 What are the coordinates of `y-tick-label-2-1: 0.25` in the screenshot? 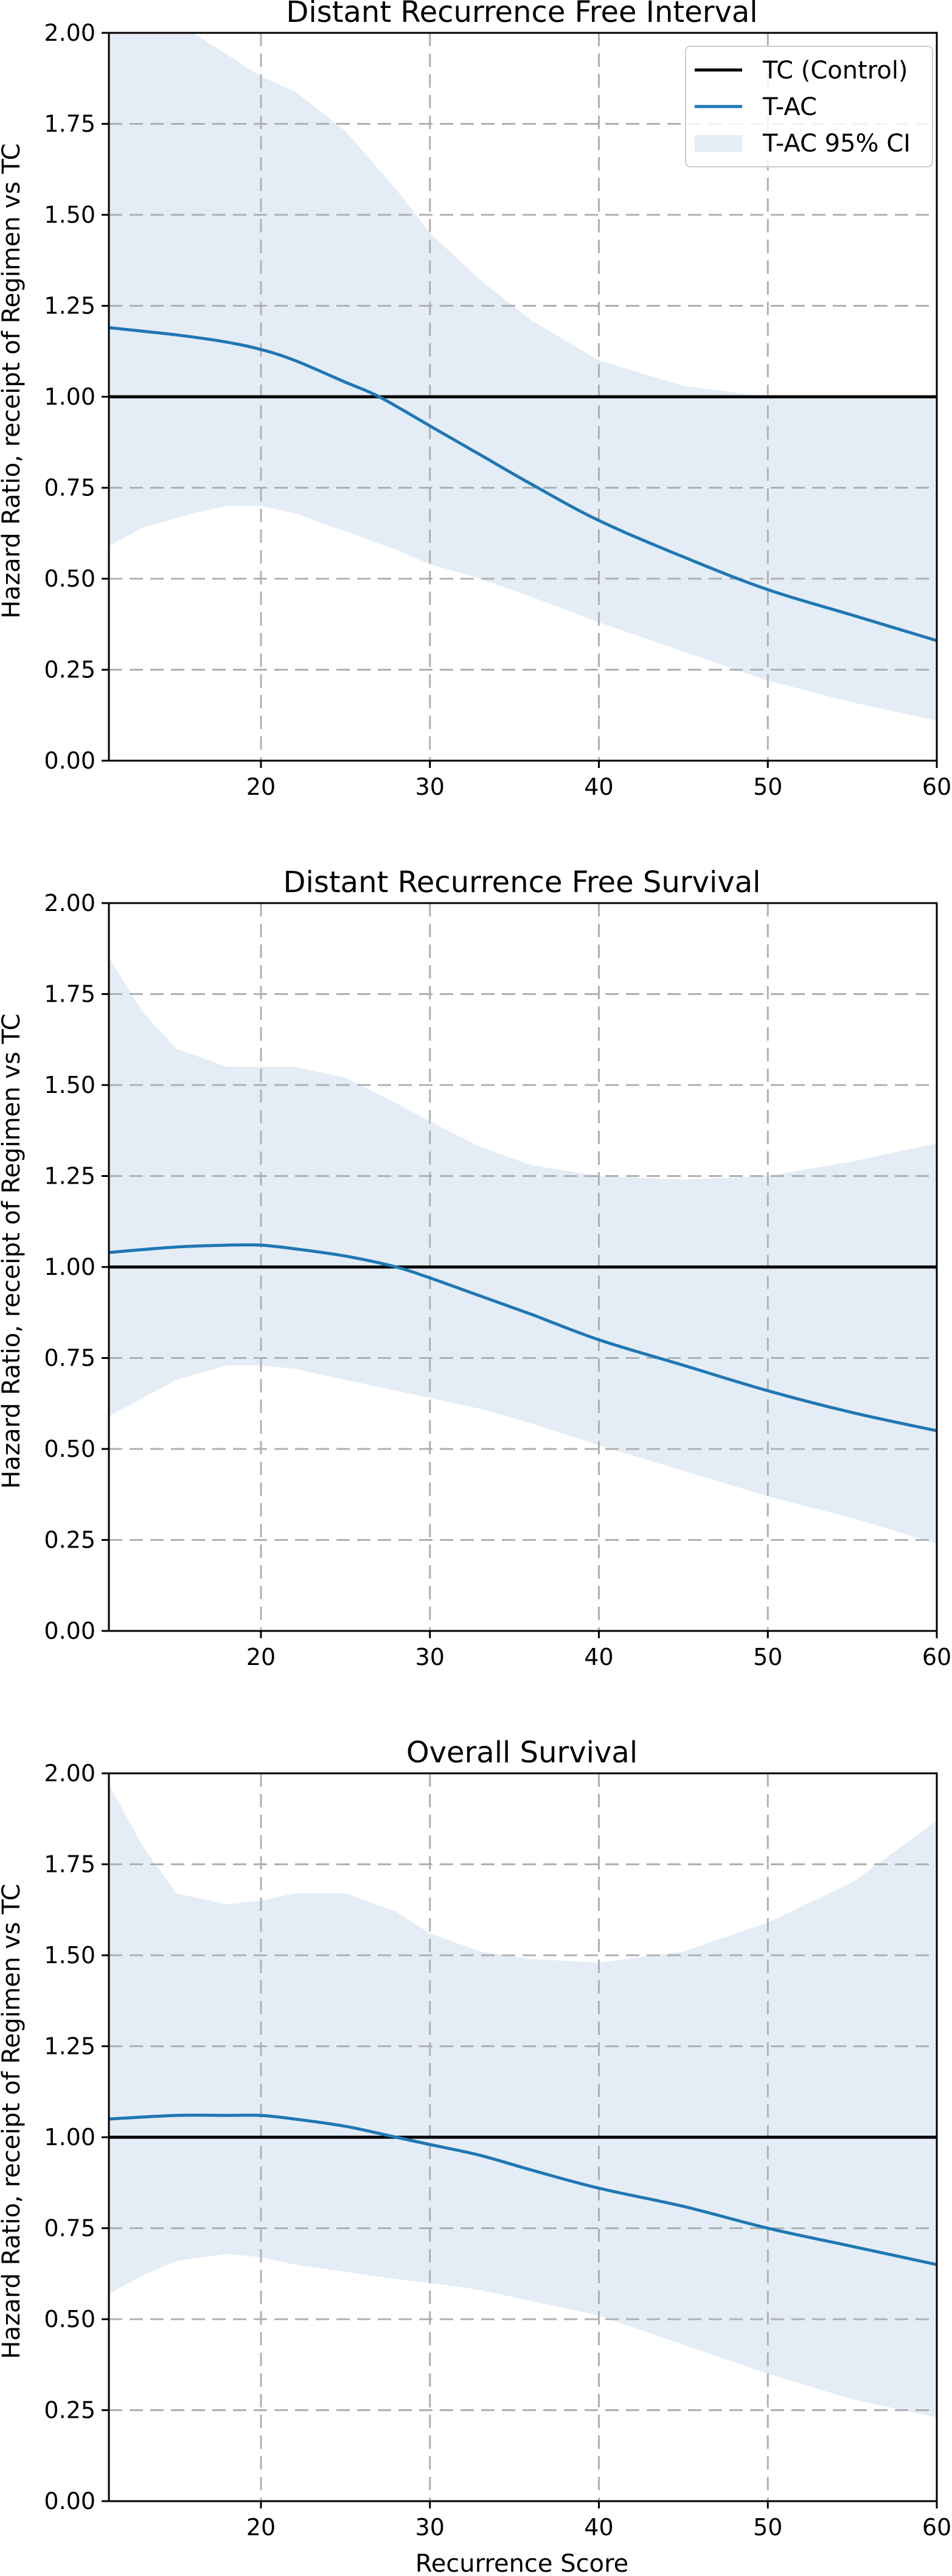 It's located at (70, 1541).